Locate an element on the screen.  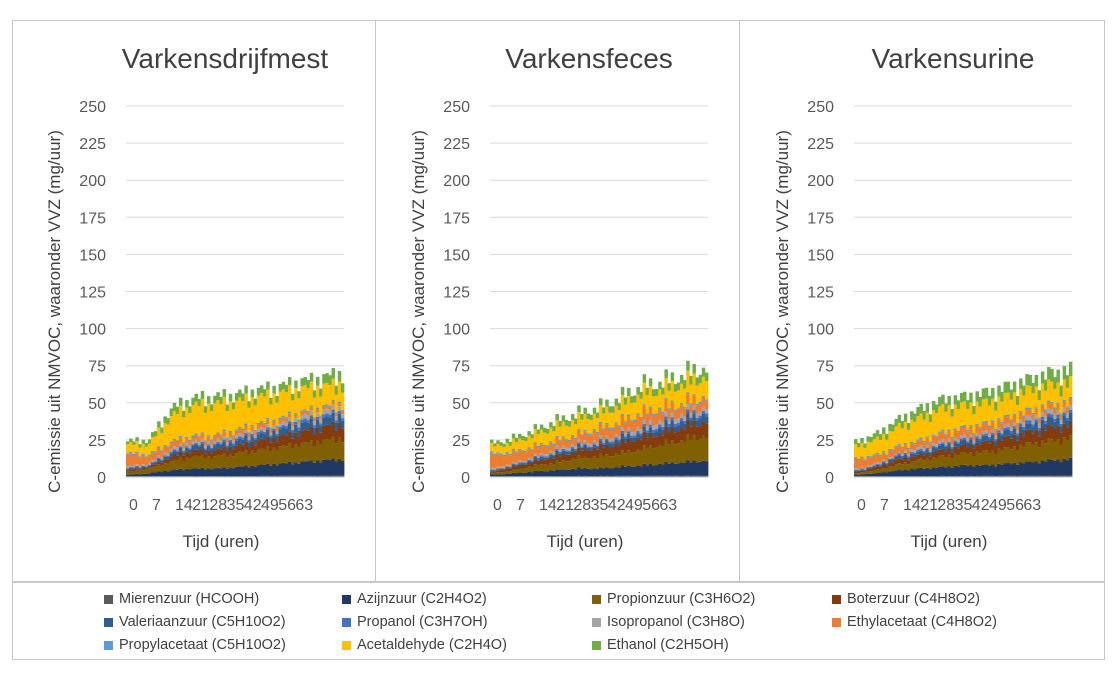
x-tick-label: 7 is located at coordinates (884, 505).